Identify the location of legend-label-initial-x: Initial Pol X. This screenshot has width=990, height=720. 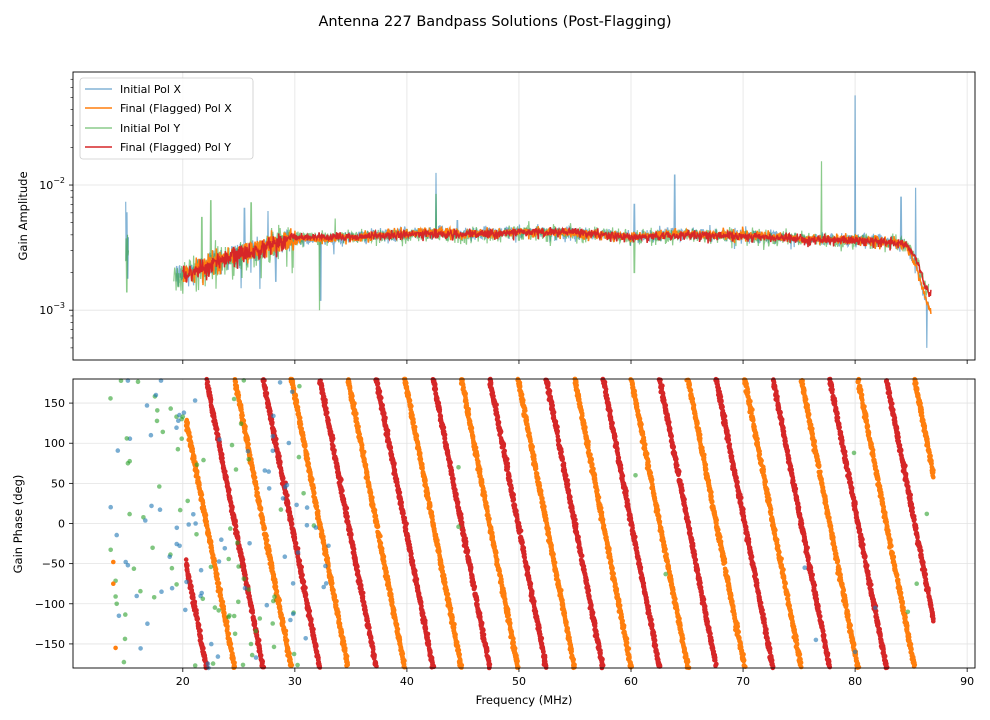
(150, 89).